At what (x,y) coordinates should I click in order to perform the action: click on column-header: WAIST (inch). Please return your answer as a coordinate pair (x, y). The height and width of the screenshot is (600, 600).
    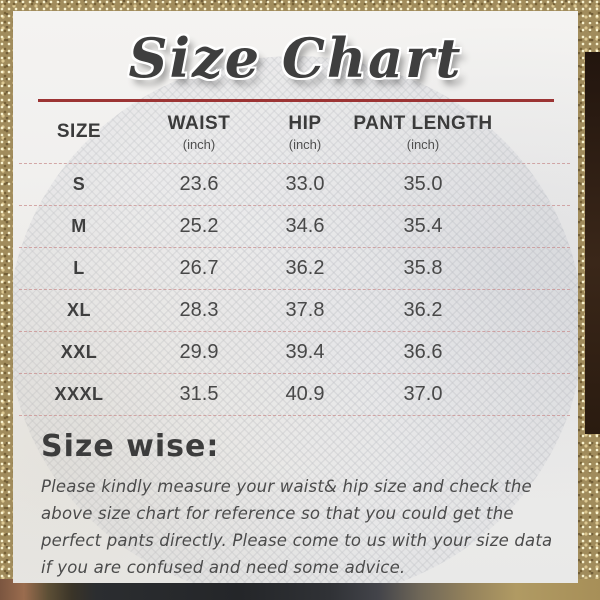
    Looking at the image, I should click on (199, 132).